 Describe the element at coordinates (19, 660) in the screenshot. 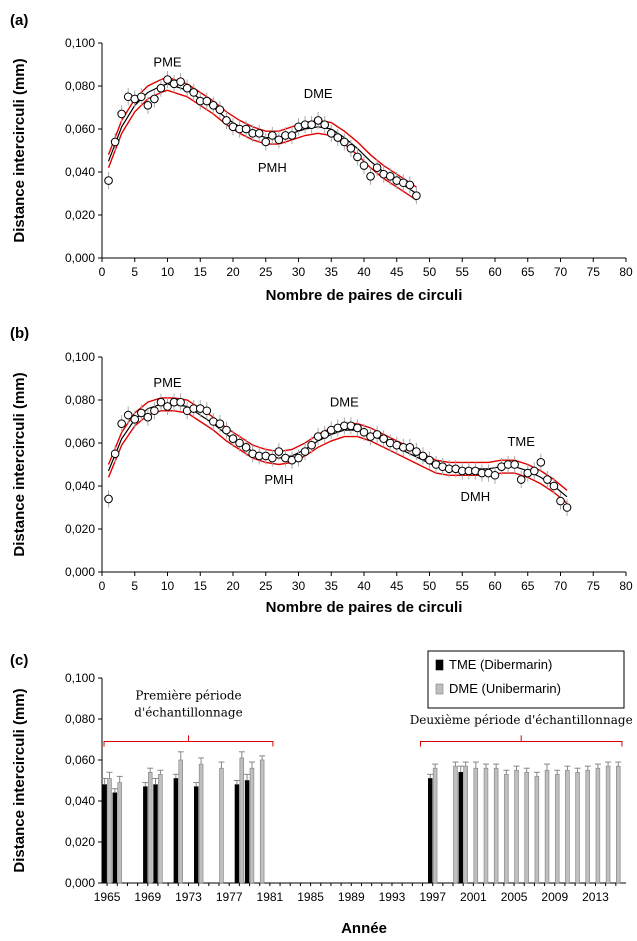

I see `panel-label: (c)` at that location.